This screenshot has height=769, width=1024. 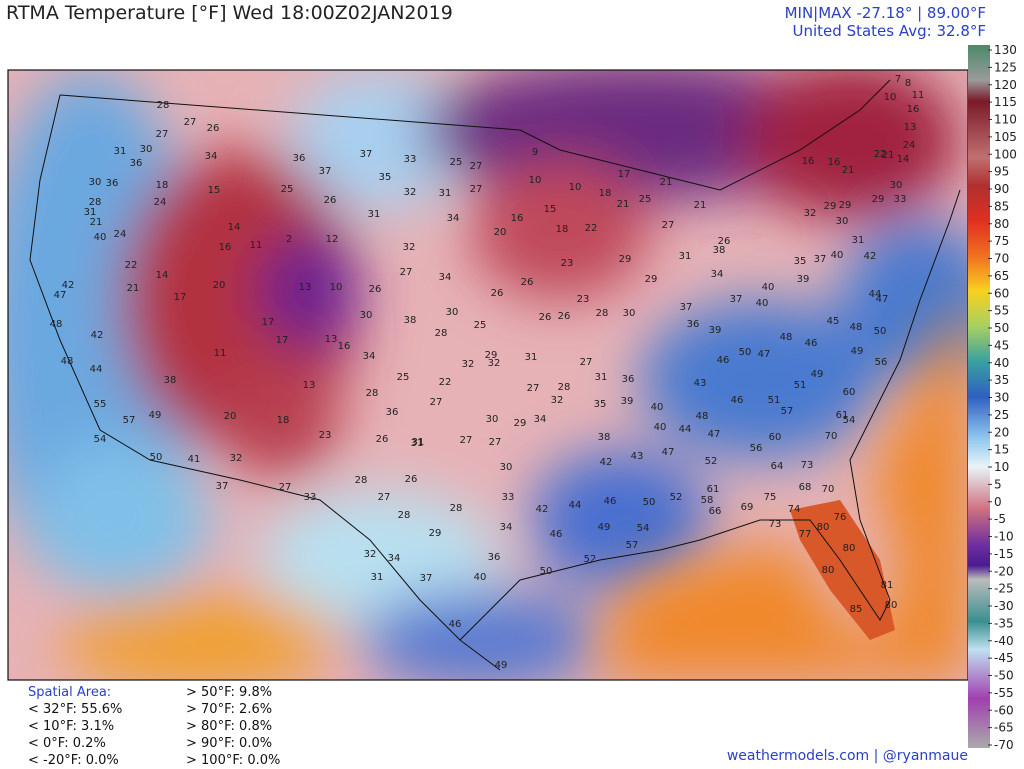 I want to click on station-temperature: 66, so click(x=715, y=511).